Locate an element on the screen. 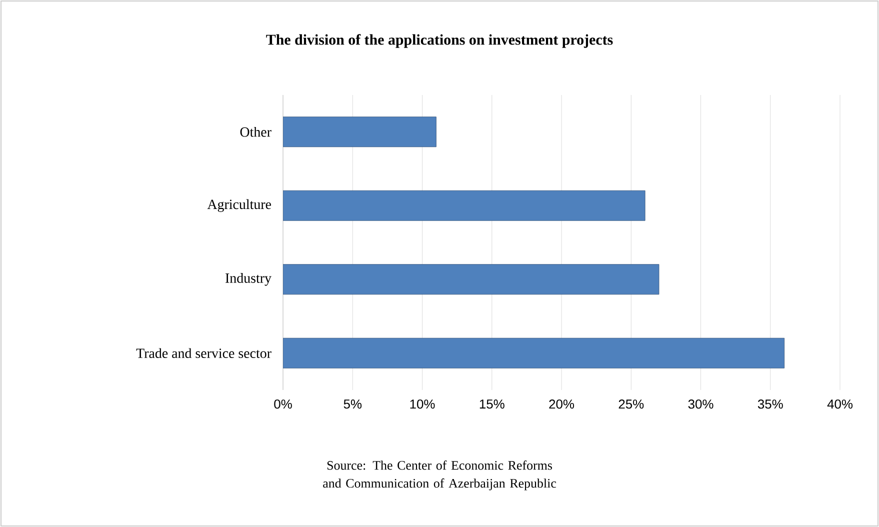 This screenshot has height=527, width=879. y-tick-label: Trade and service sector is located at coordinates (204, 353).